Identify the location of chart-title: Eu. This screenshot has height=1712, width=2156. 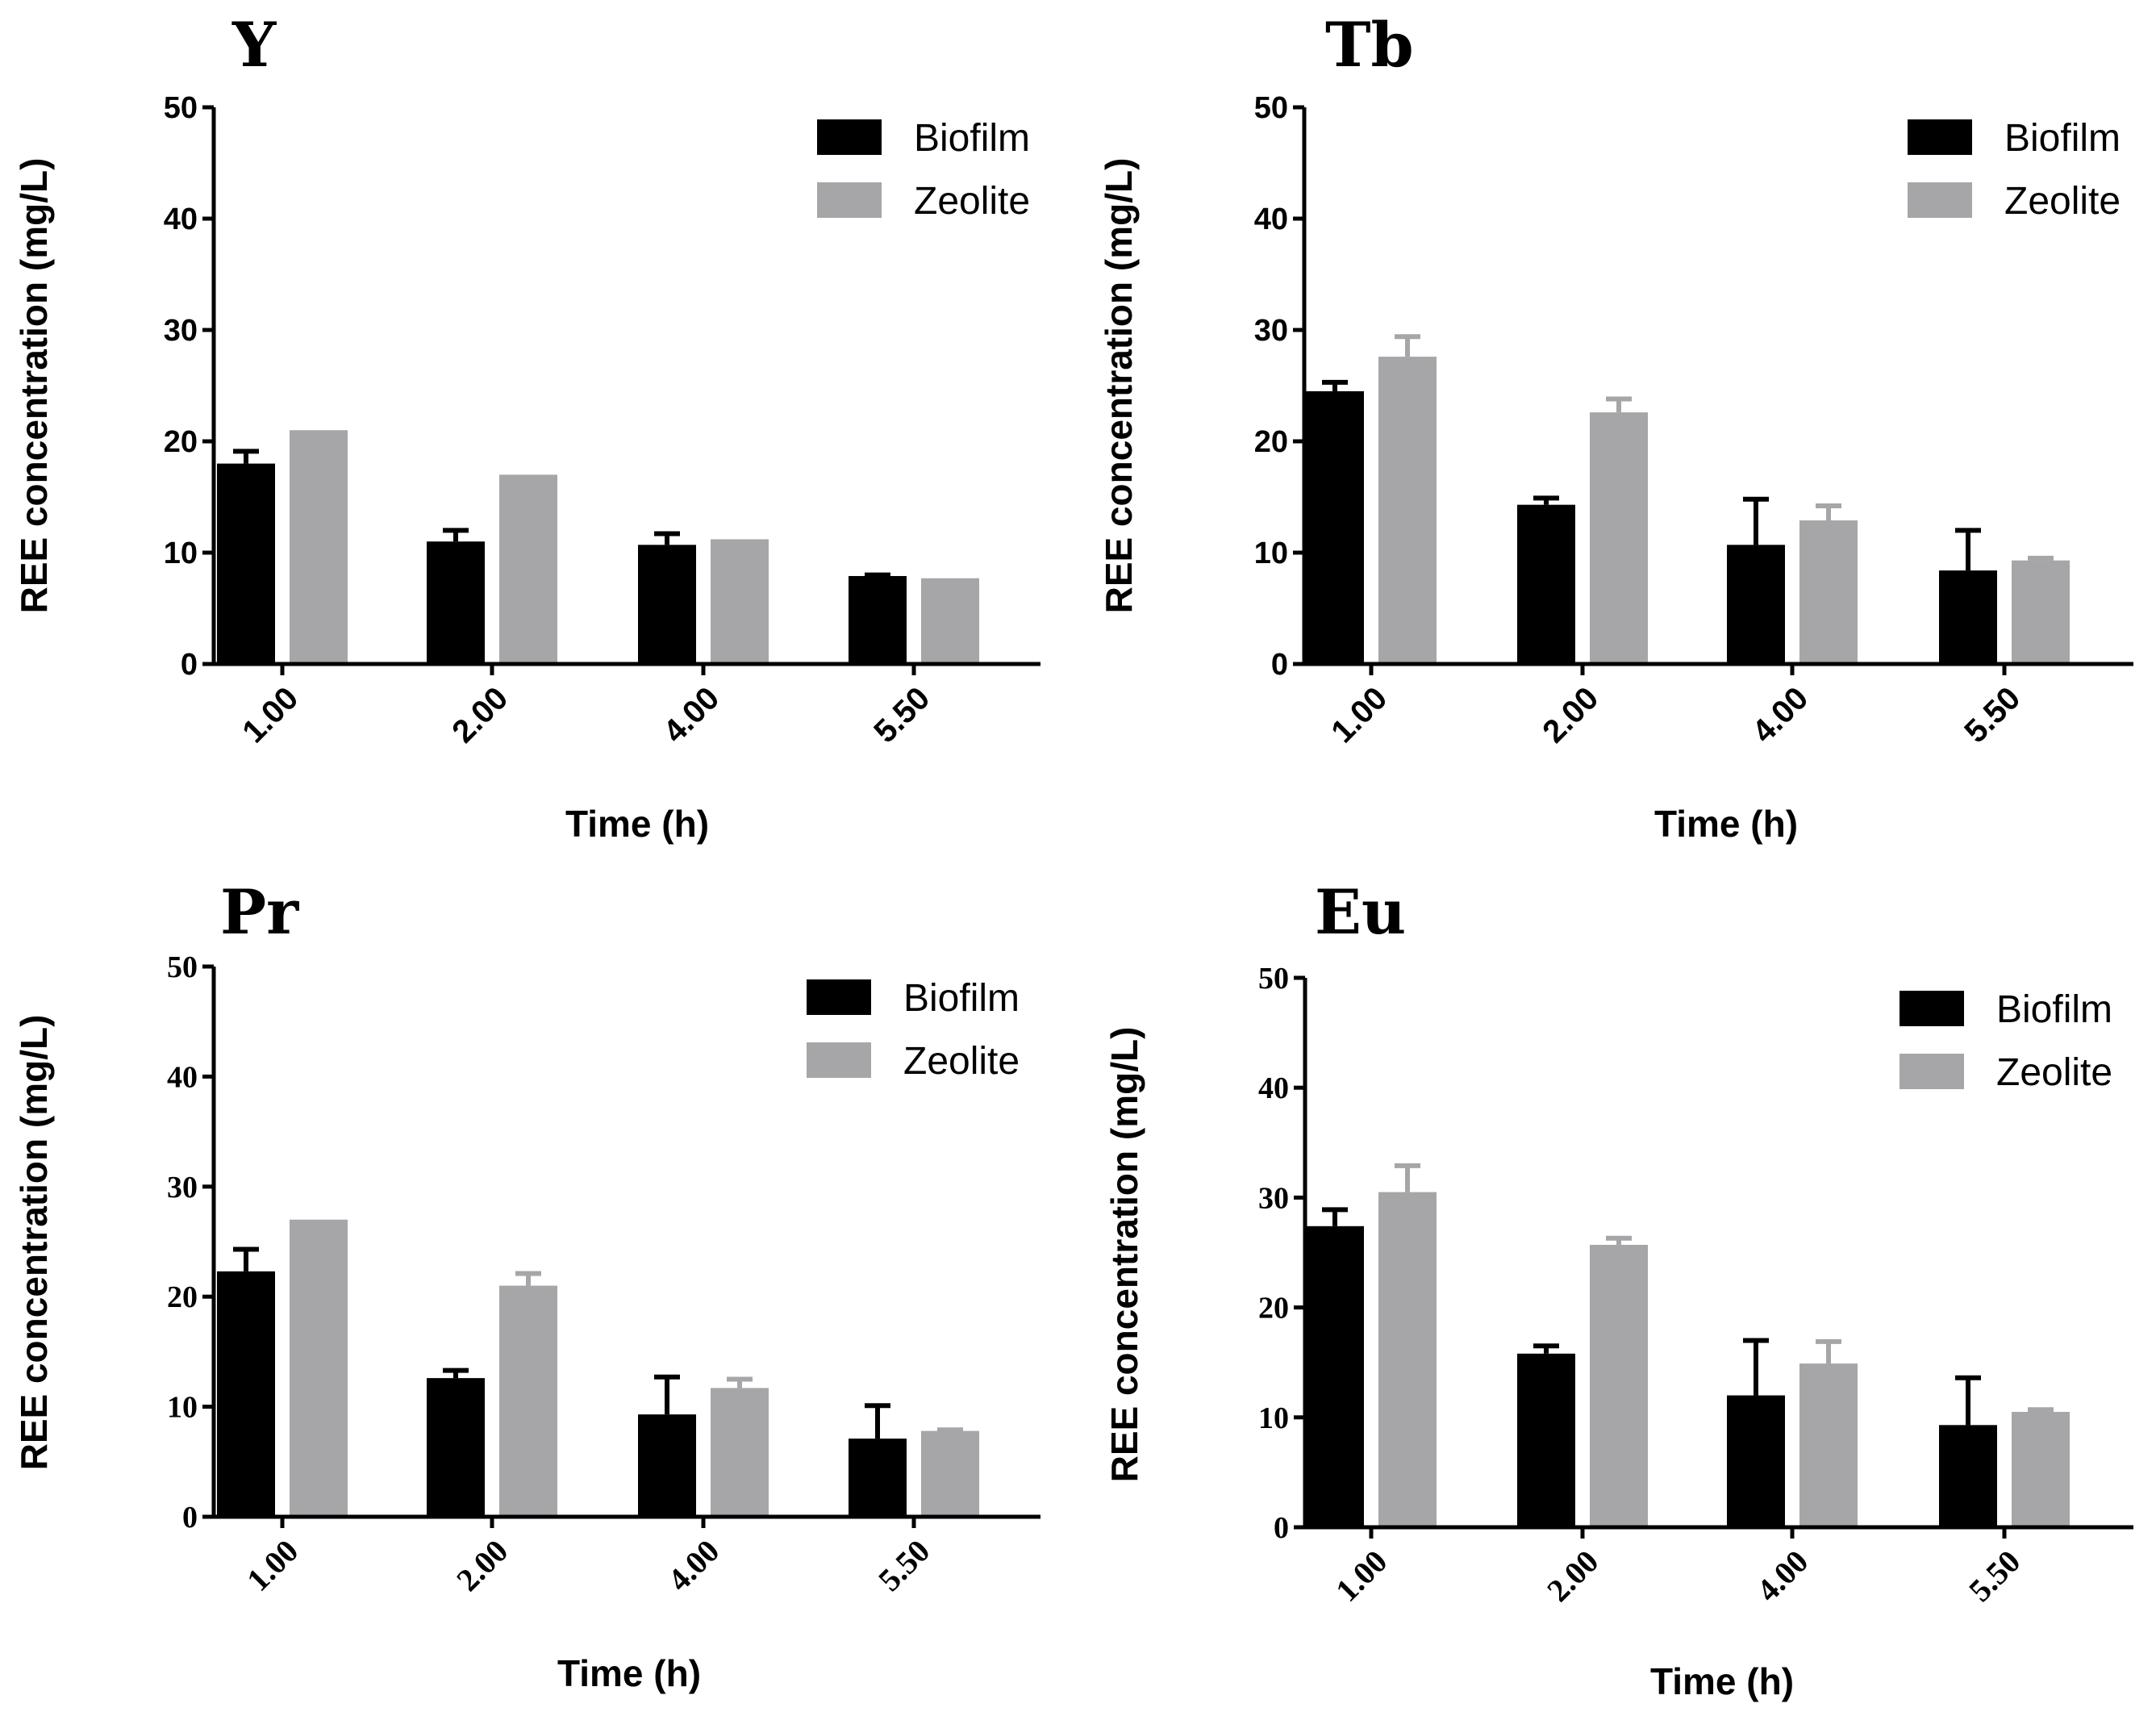
(1360, 912).